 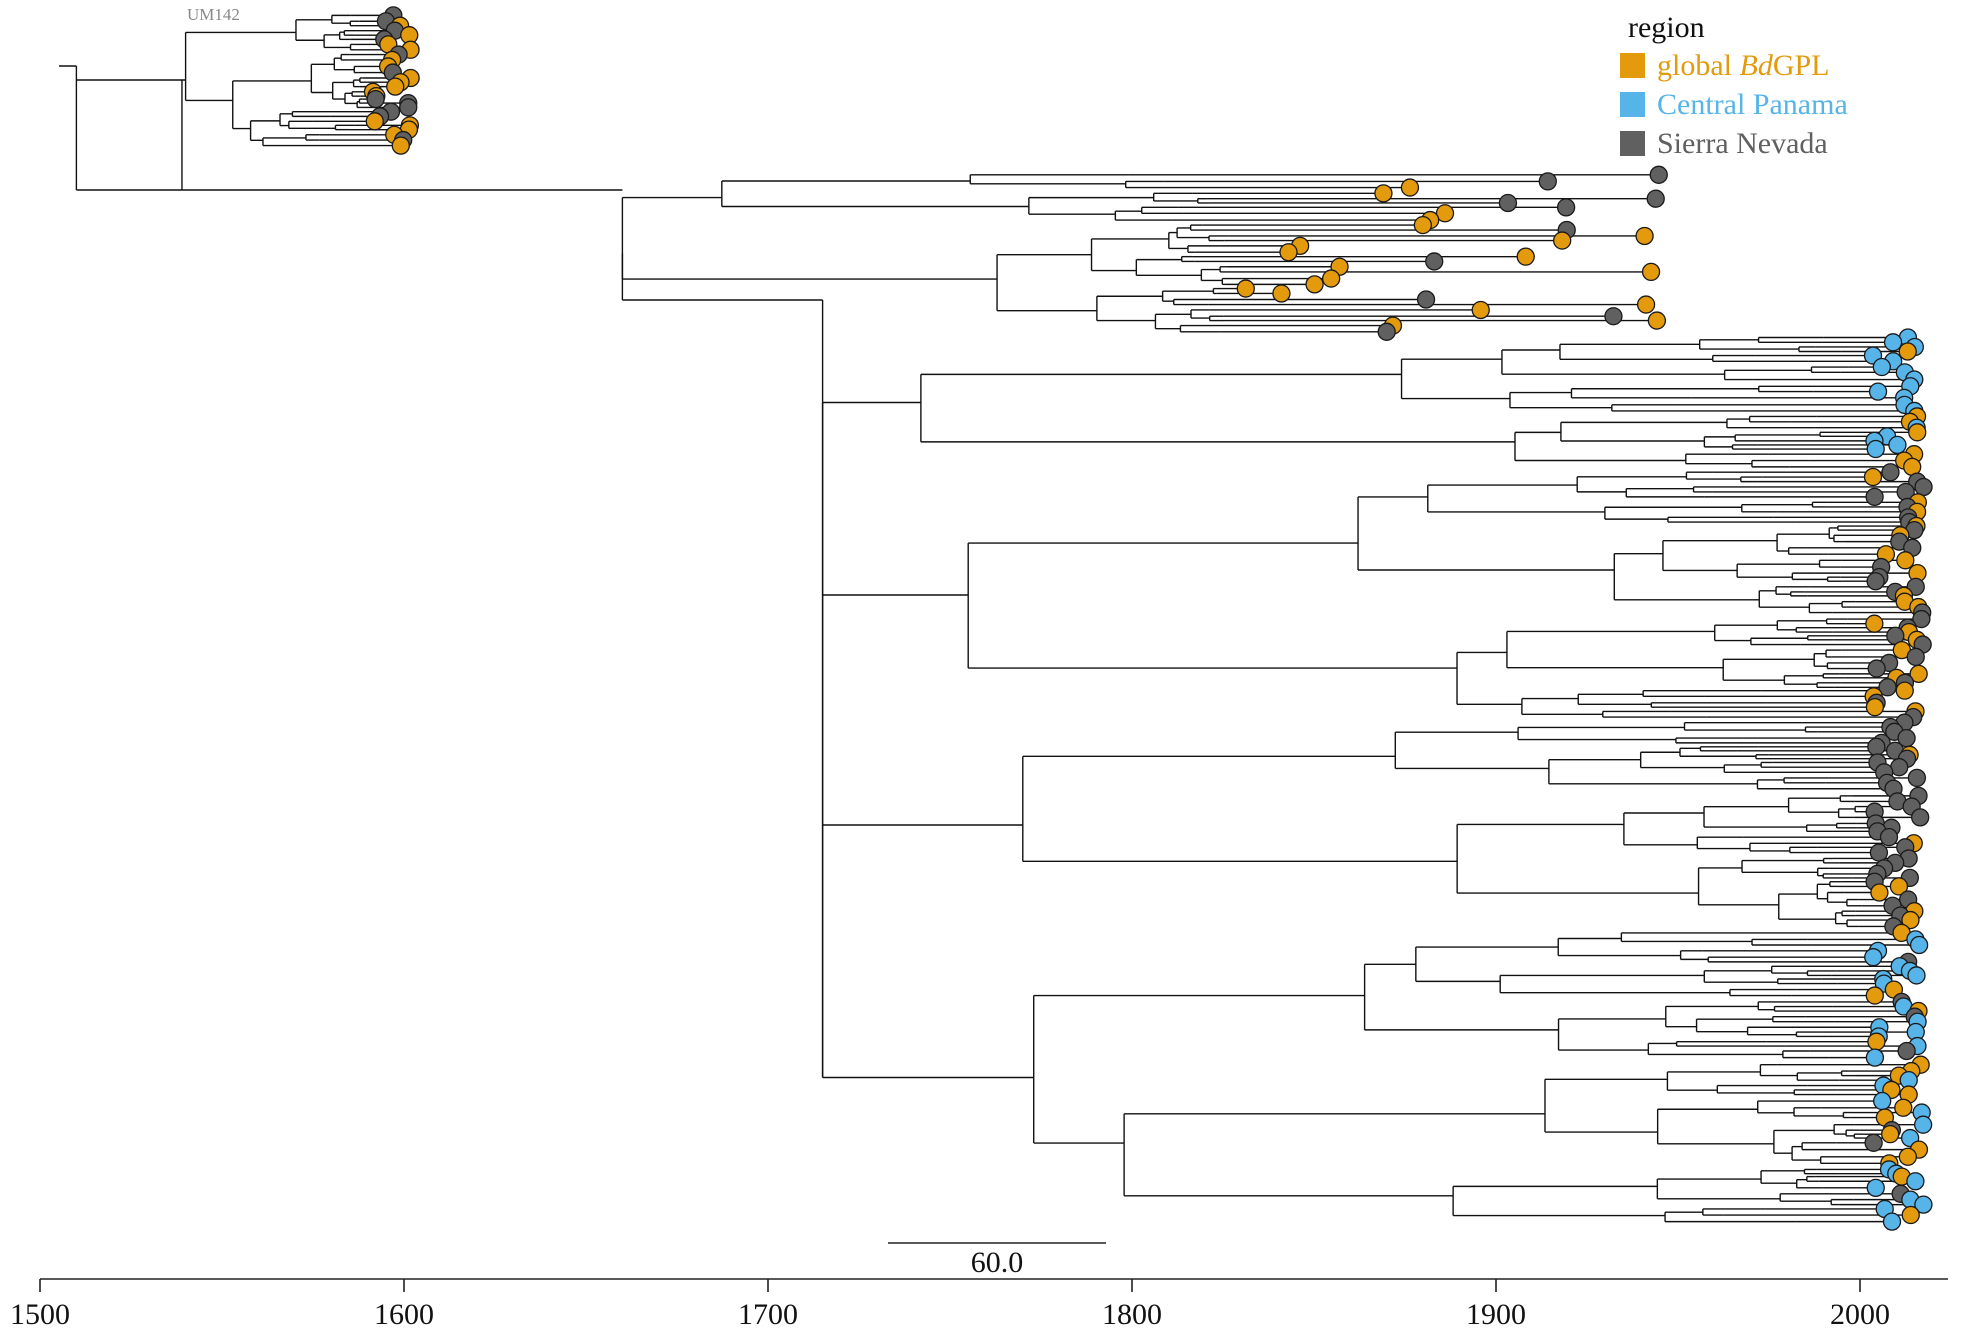 What do you see at coordinates (1742, 143) in the screenshot?
I see `legend-label-sierra: Sierra Nevada` at bounding box center [1742, 143].